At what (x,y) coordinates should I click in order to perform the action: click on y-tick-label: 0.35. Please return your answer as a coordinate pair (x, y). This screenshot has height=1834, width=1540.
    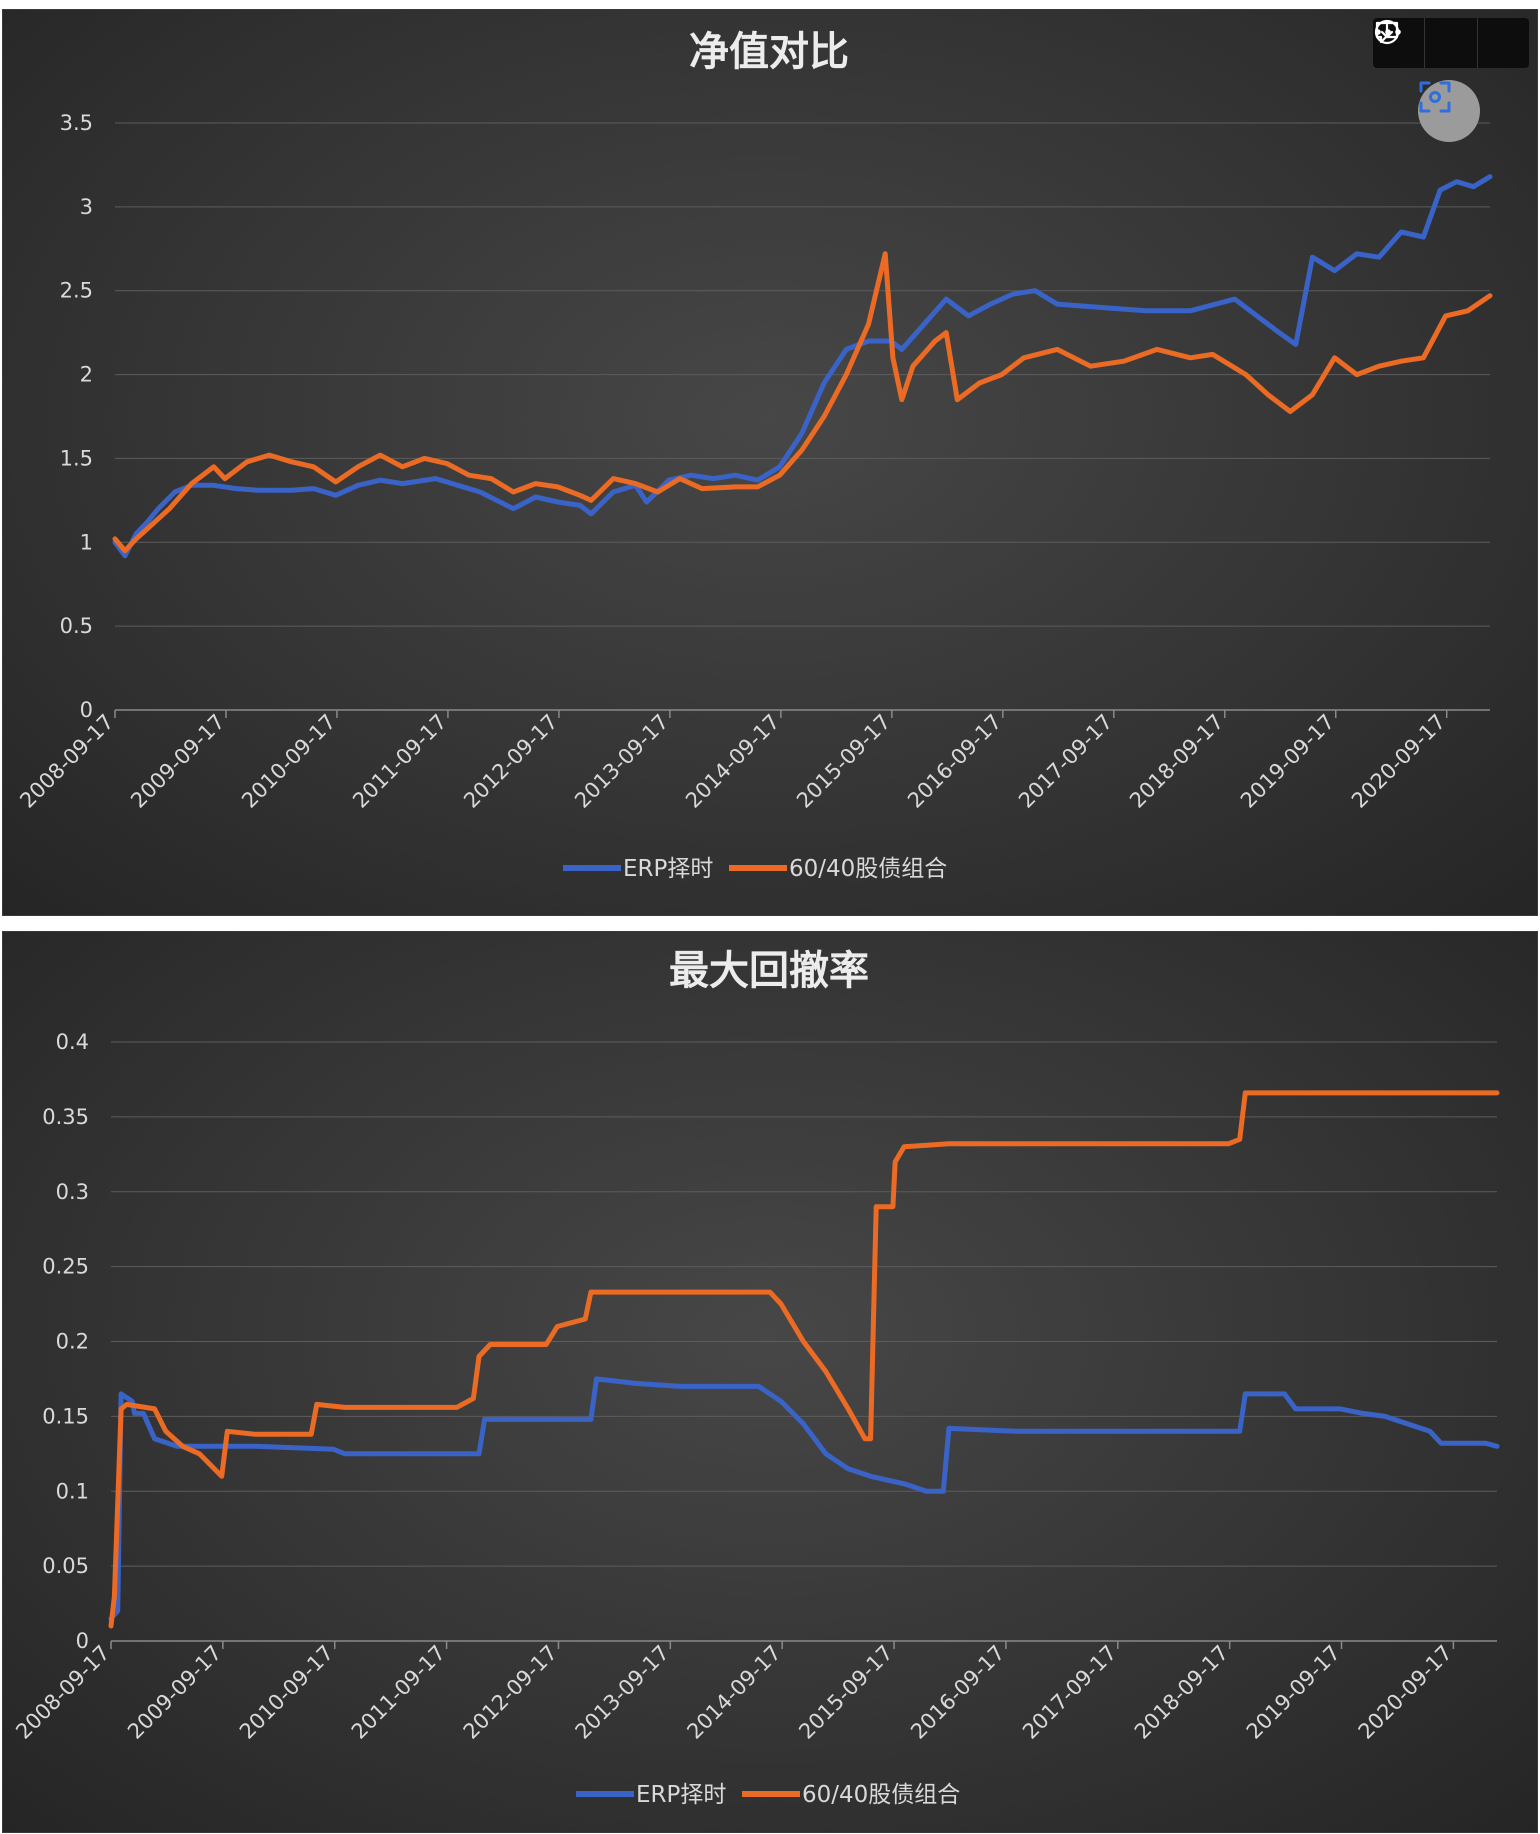
    Looking at the image, I should click on (65, 1117).